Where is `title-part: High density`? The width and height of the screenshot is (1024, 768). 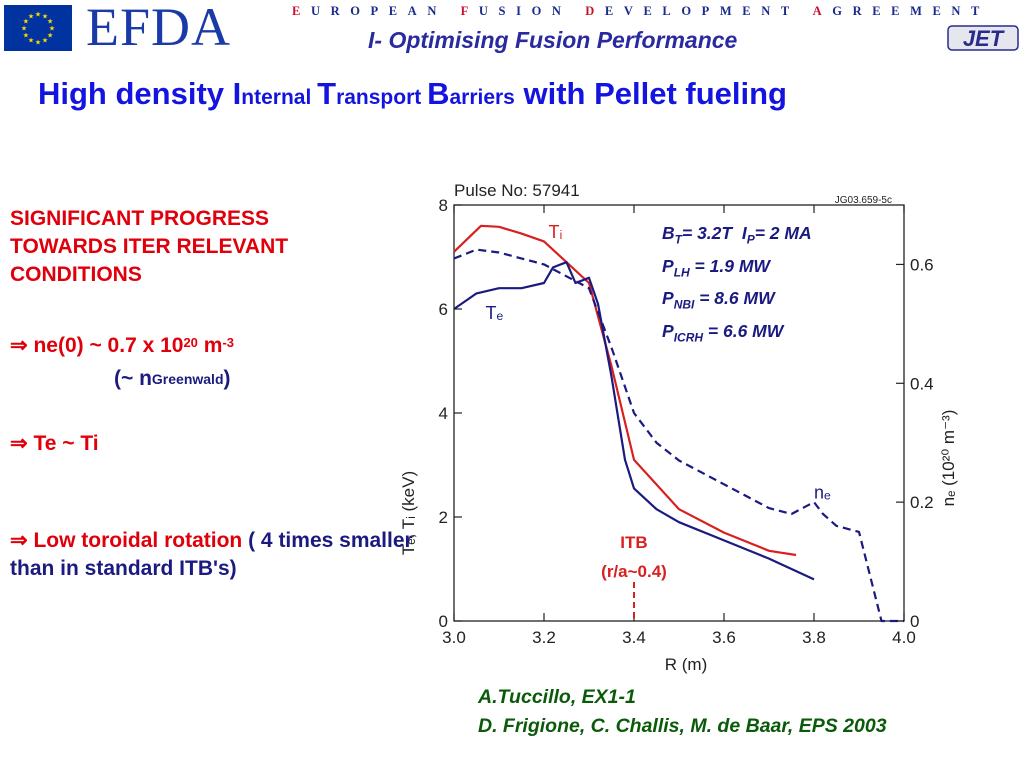
title-part: High density is located at coordinates (135, 93).